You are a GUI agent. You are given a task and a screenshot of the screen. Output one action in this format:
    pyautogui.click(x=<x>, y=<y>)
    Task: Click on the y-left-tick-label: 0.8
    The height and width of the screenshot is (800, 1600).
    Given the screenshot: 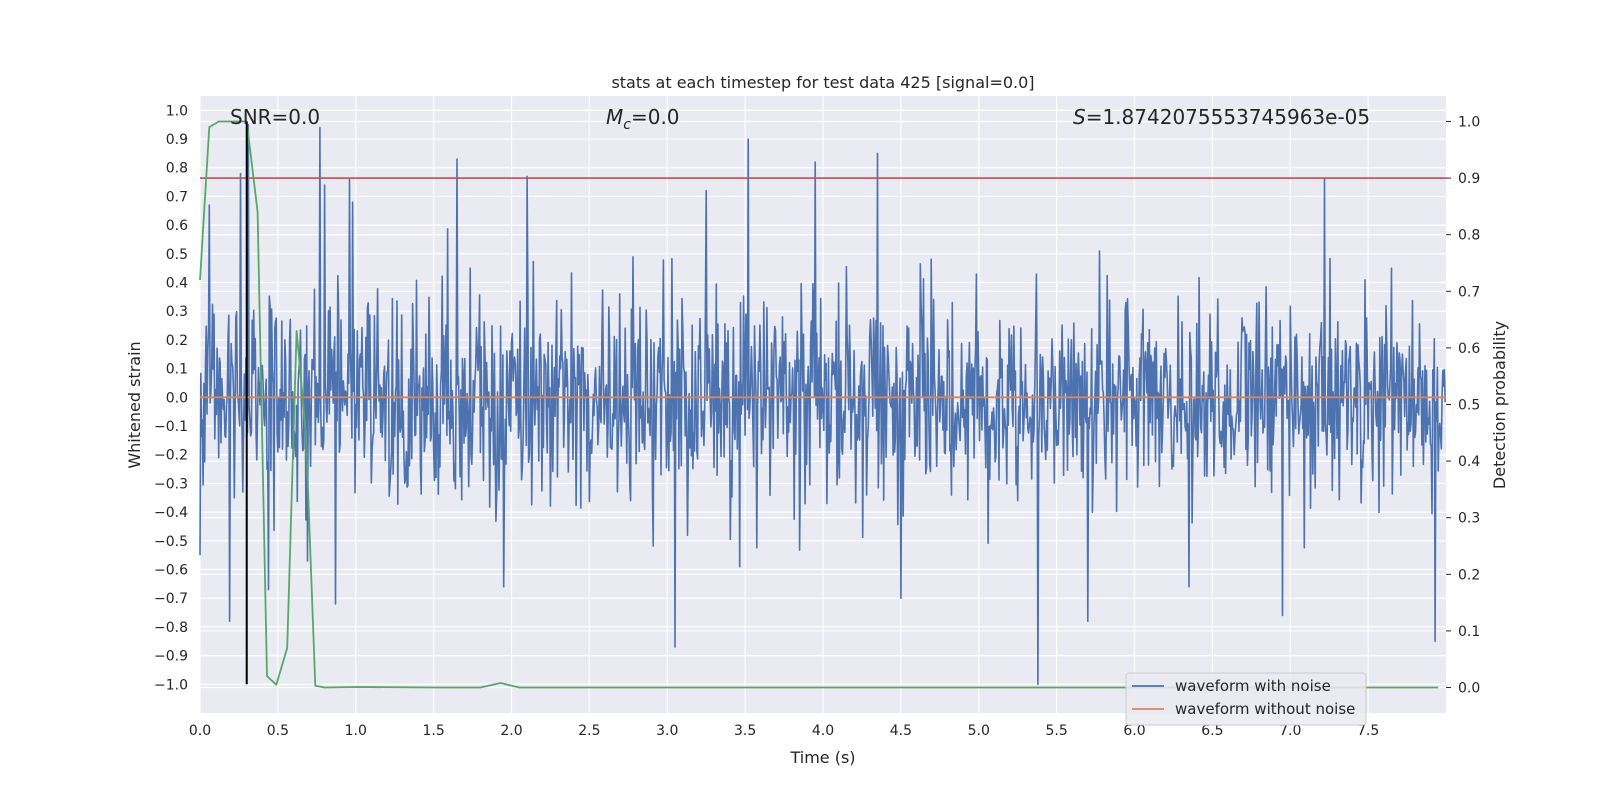 What is the action you would take?
    pyautogui.click(x=177, y=169)
    